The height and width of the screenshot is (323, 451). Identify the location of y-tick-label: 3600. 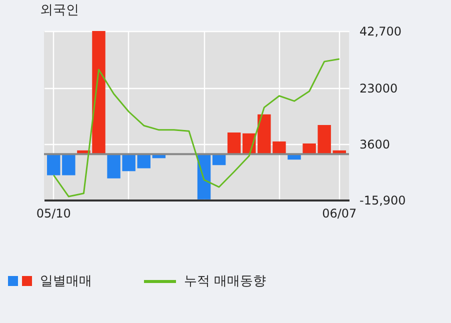
(375, 144).